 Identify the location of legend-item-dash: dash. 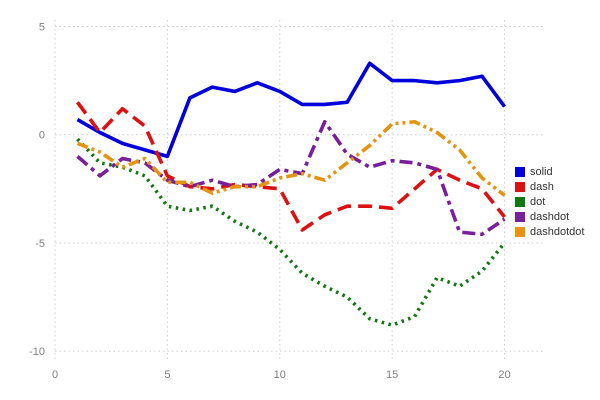
(549, 187).